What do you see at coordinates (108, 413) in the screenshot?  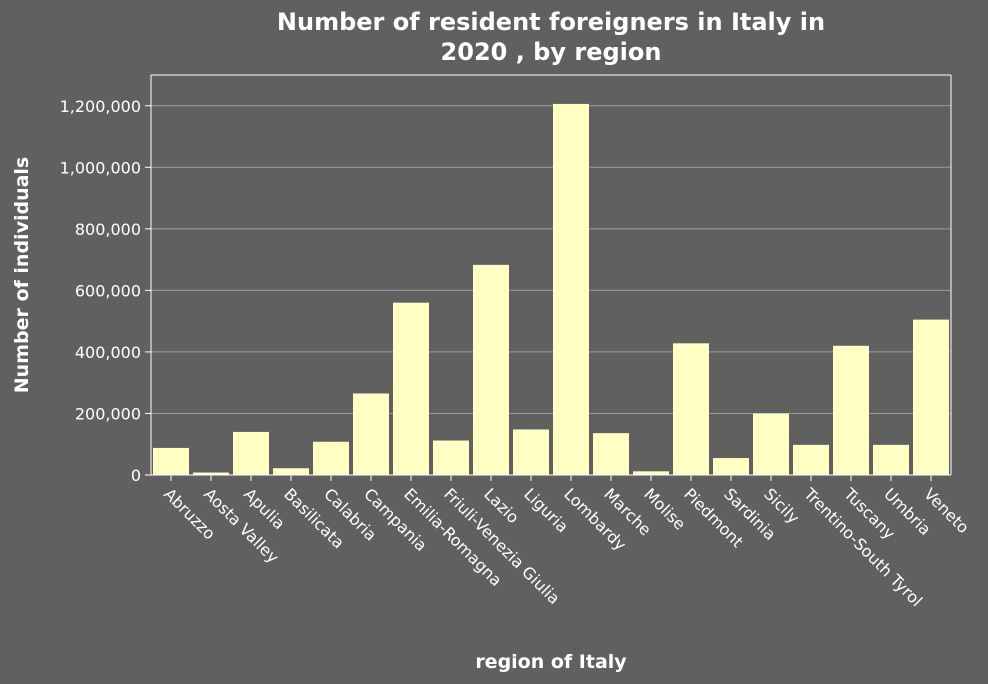 I see `y-tick-label: 200,000` at bounding box center [108, 413].